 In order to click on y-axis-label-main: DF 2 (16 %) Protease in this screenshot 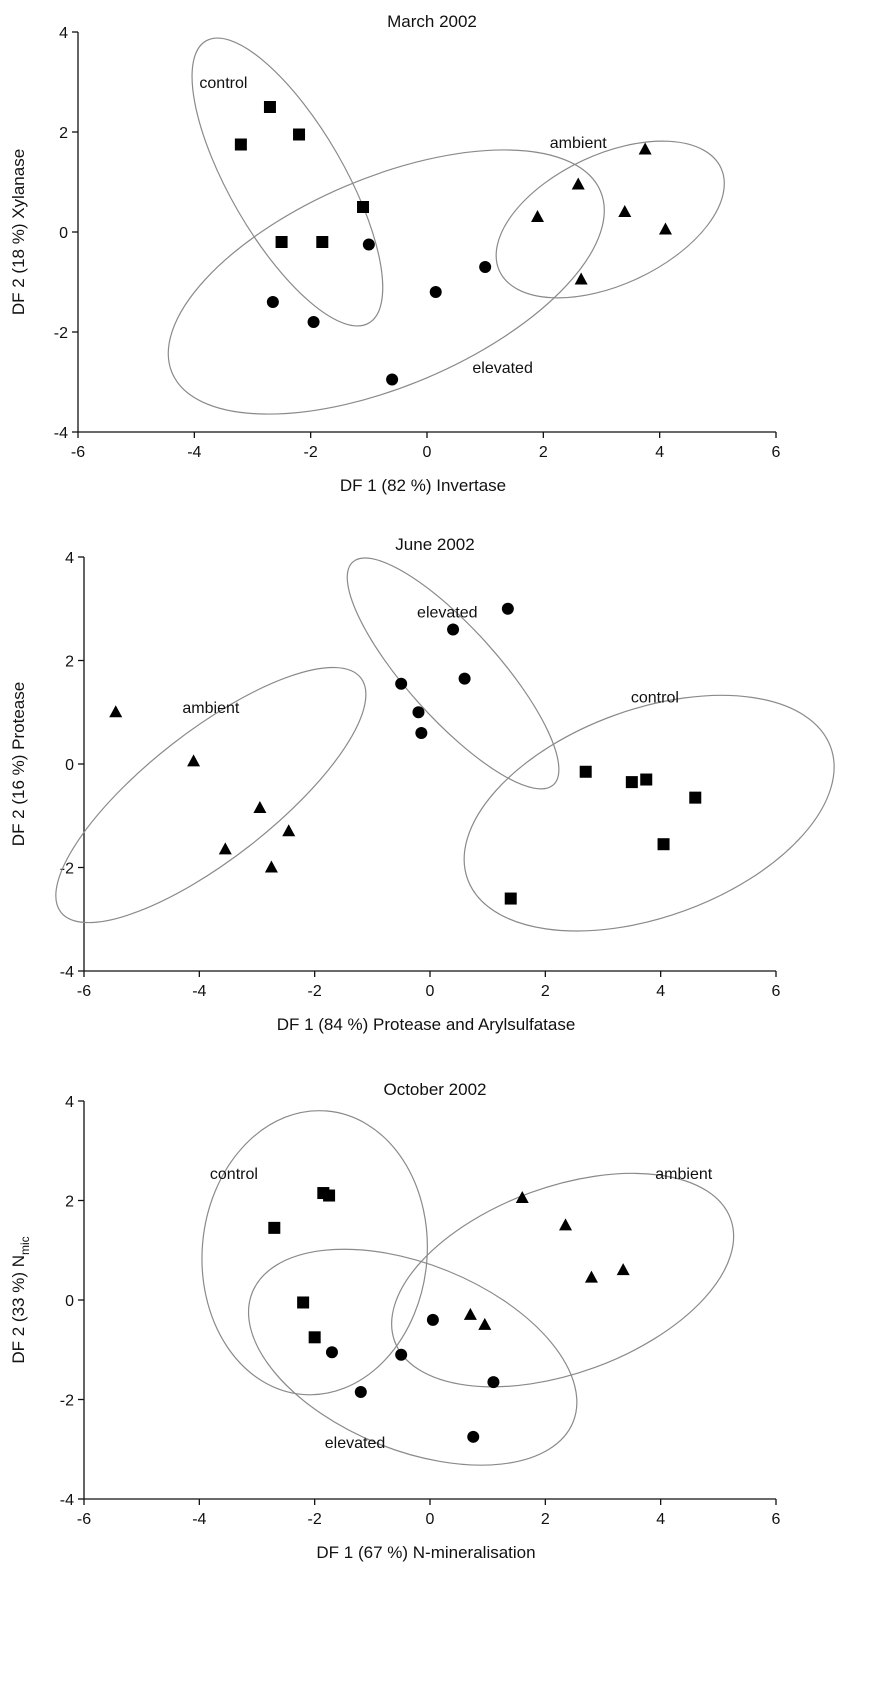, I will do `click(18, 764)`.